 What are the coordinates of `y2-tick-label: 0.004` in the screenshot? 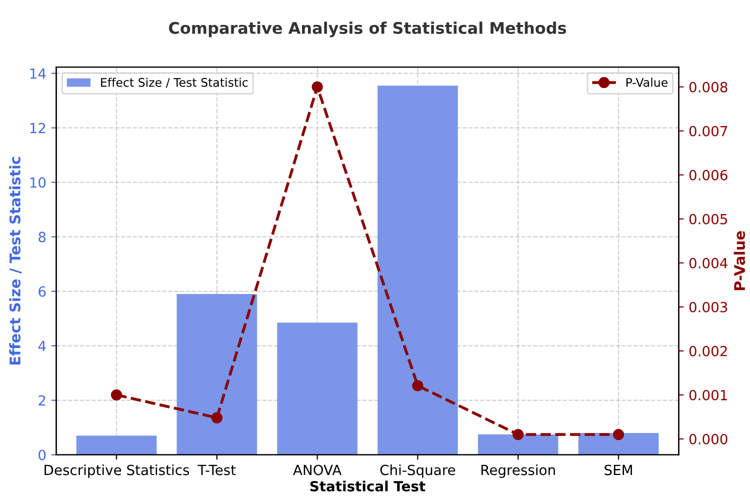 It's located at (708, 263).